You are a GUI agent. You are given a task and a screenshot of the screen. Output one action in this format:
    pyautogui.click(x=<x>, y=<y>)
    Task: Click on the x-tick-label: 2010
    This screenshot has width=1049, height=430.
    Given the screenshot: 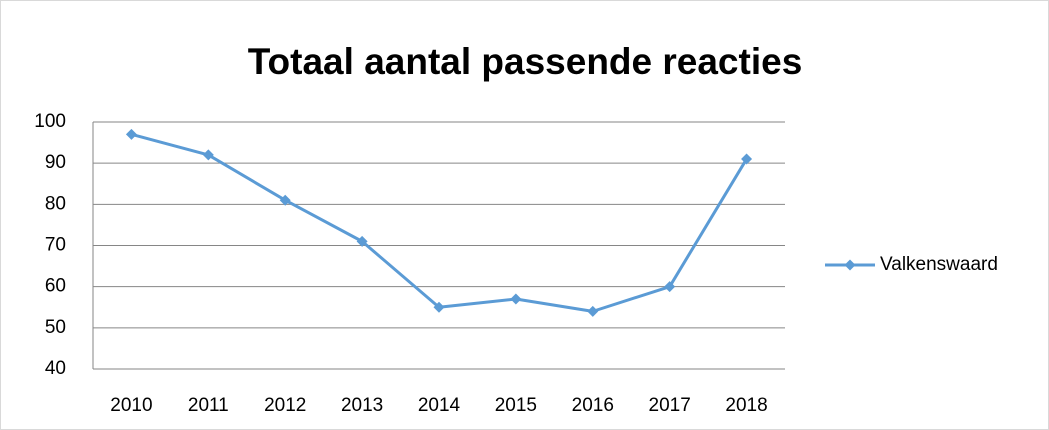 What is the action you would take?
    pyautogui.click(x=131, y=405)
    